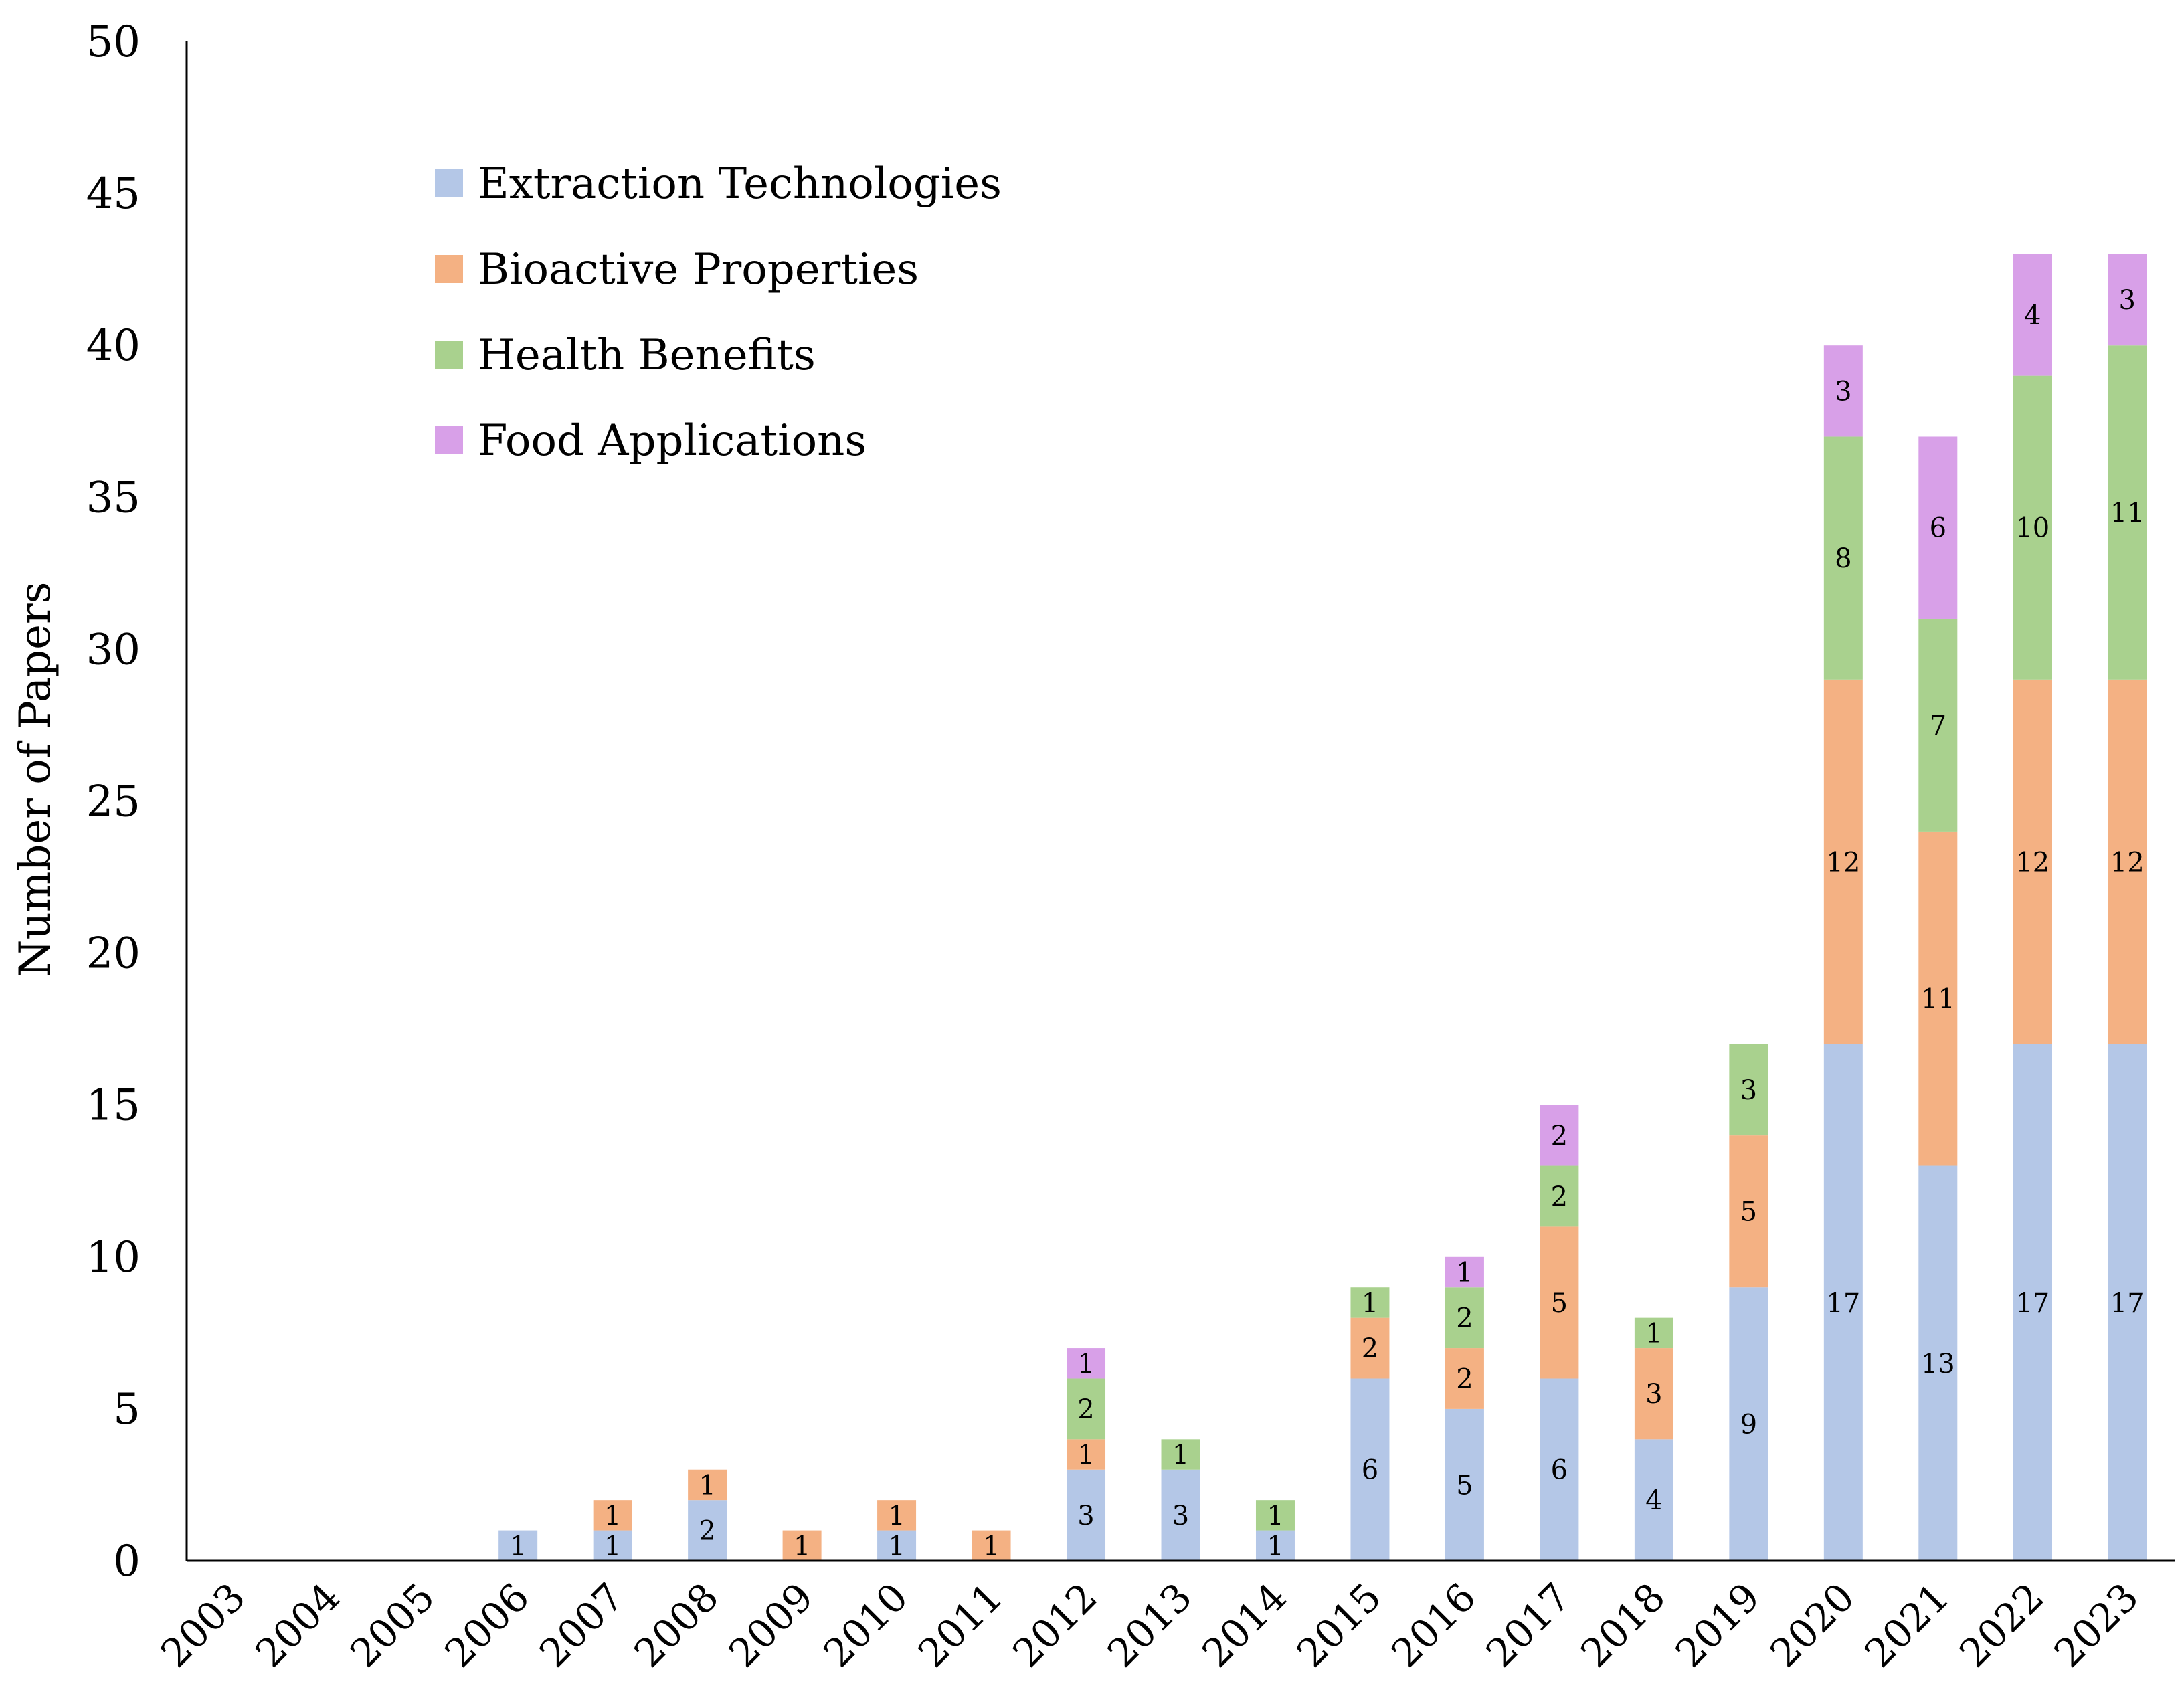 The height and width of the screenshot is (1708, 2184). Describe the element at coordinates (771, 1625) in the screenshot. I see `x-tick-label: 2009` at that location.